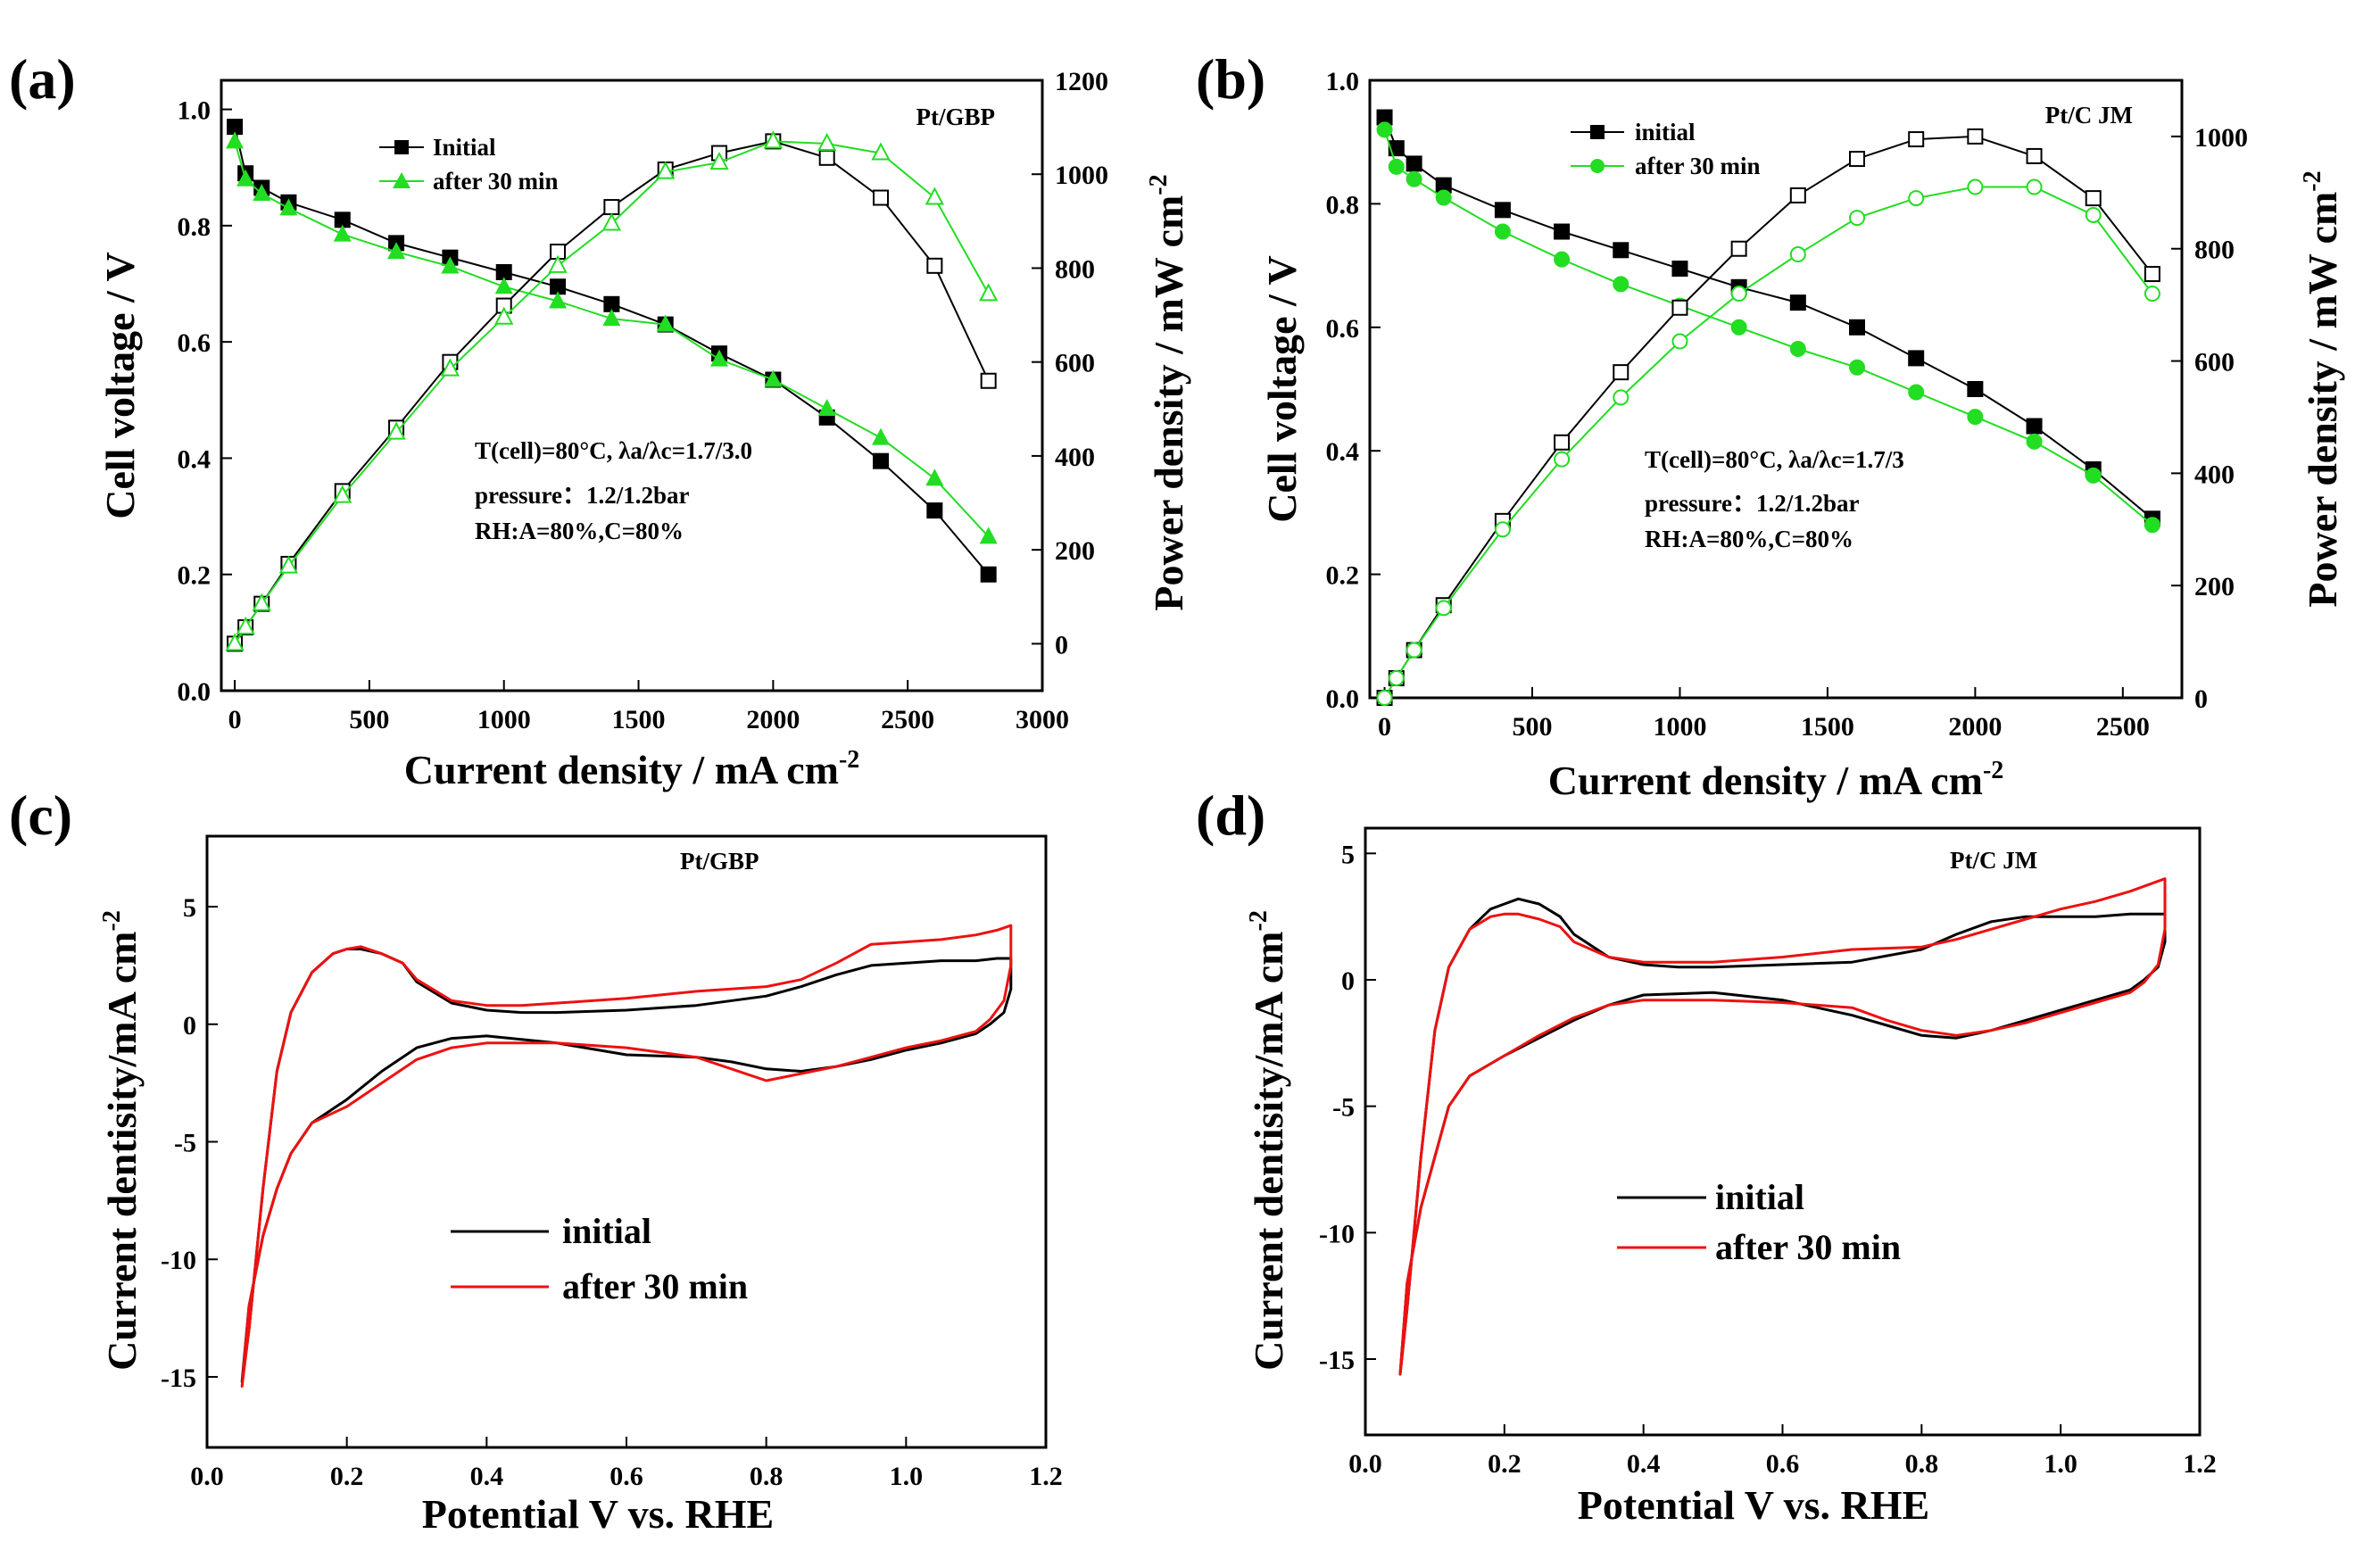  Describe the element at coordinates (655, 1286) in the screenshot. I see `legend-label-after-c: after 30 min` at that location.